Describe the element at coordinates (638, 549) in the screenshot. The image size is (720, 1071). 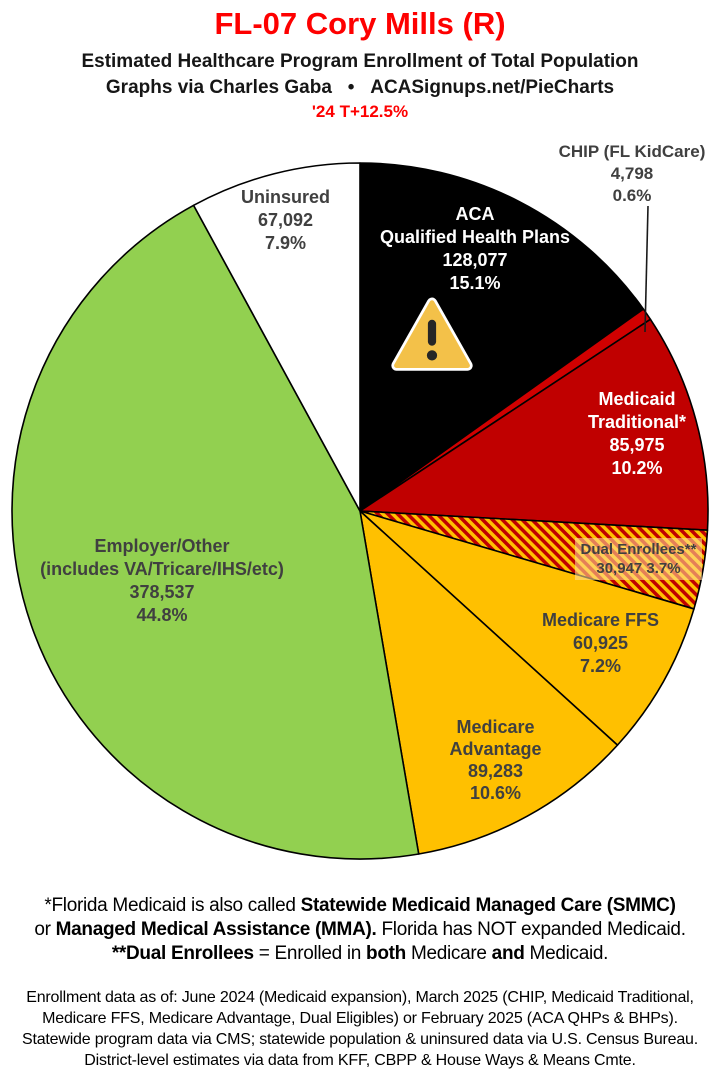
I see `slice-label-name: Dual Enrollees**` at that location.